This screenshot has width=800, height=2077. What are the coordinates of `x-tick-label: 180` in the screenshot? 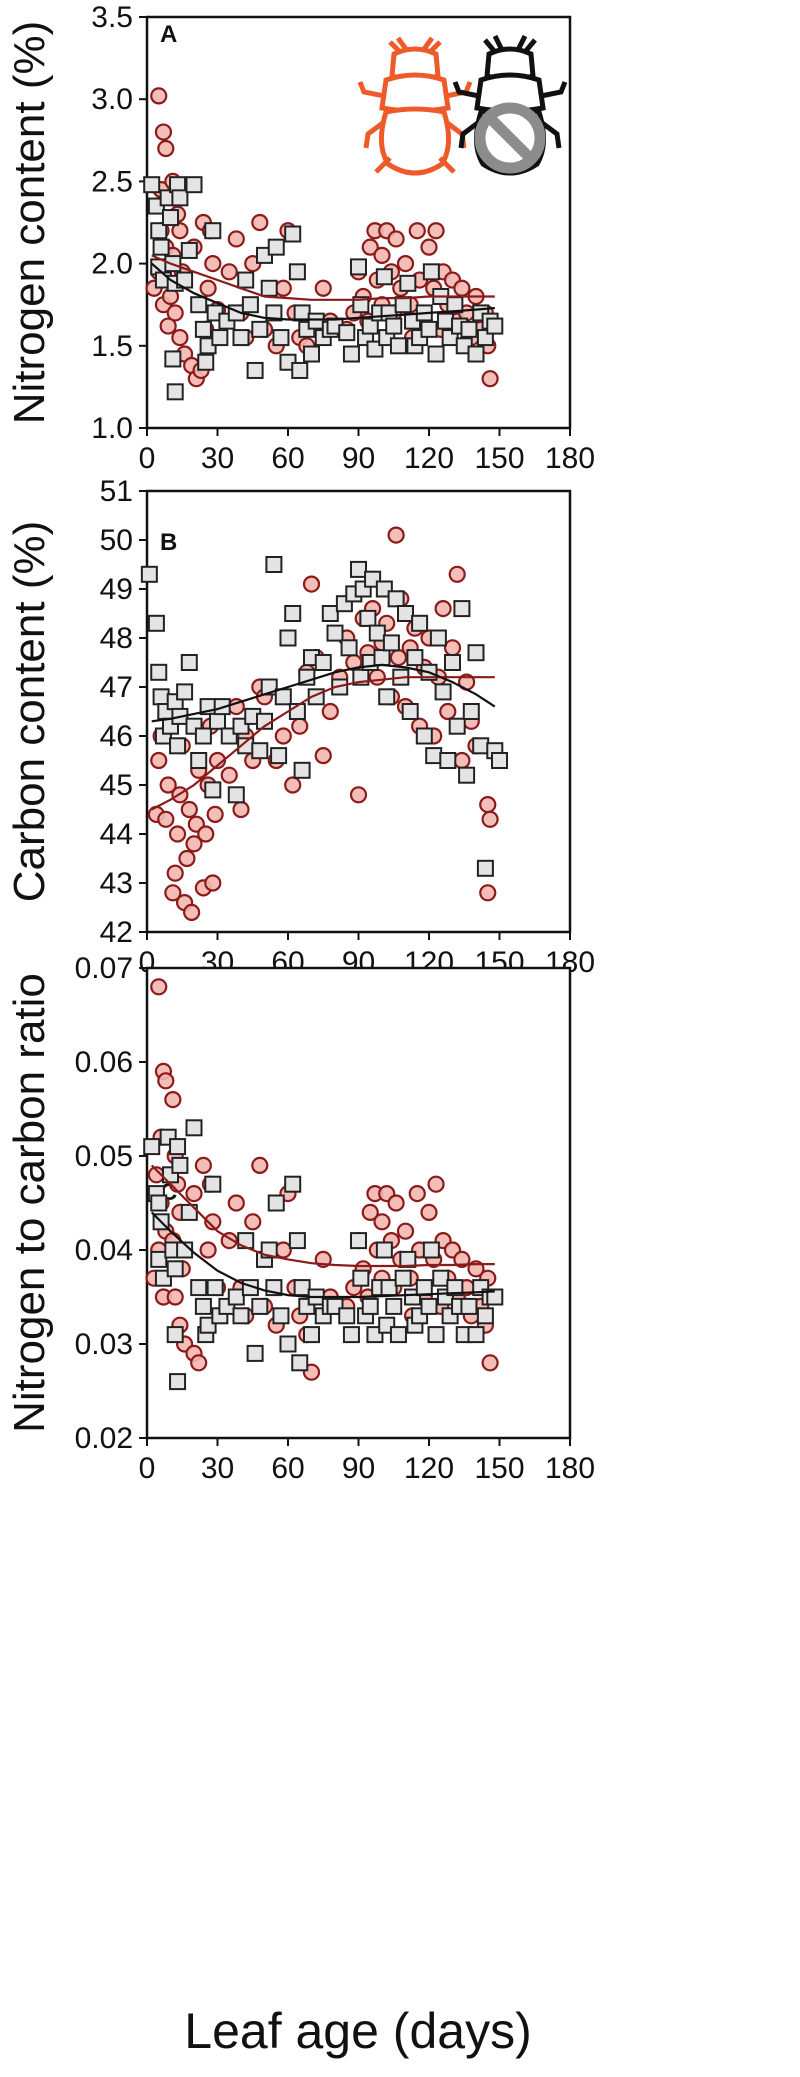 It's located at (570, 458).